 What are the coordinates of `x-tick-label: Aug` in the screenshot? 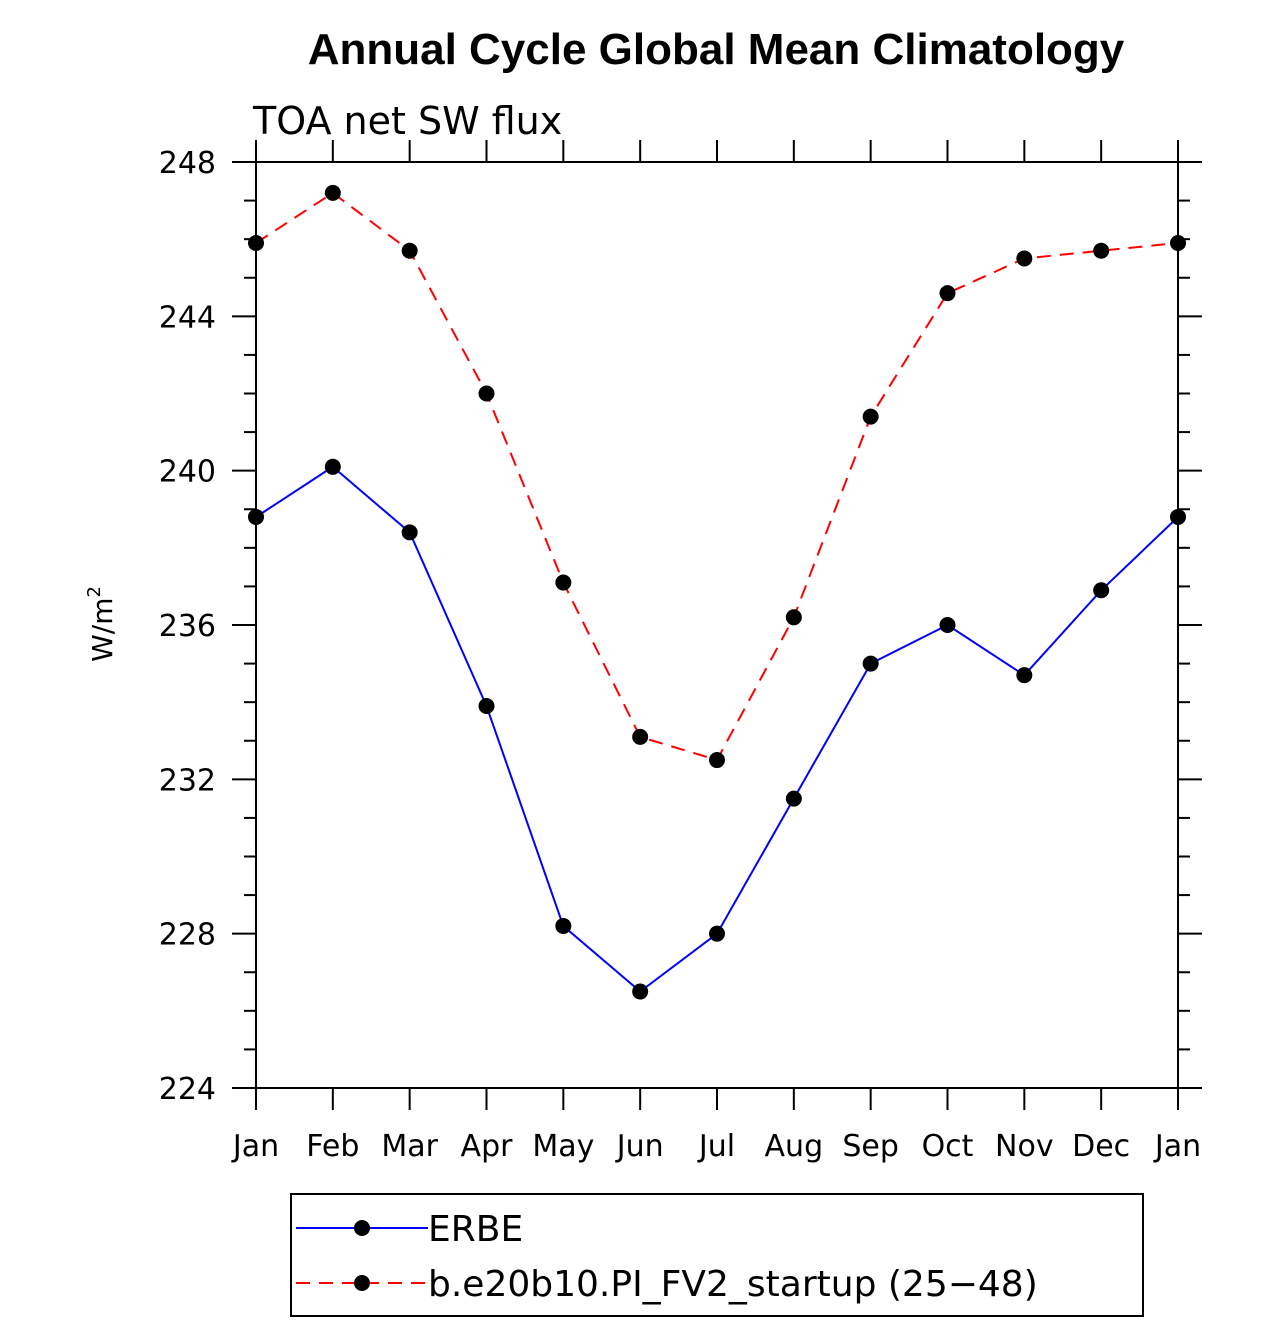 It's located at (794, 1146).